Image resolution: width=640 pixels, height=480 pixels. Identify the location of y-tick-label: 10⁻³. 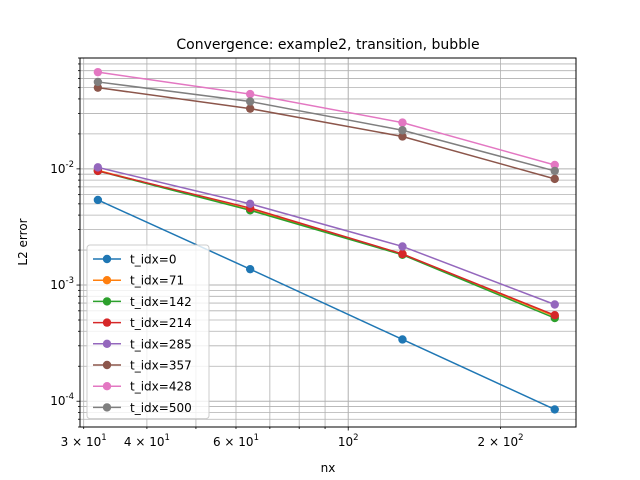
(62, 284).